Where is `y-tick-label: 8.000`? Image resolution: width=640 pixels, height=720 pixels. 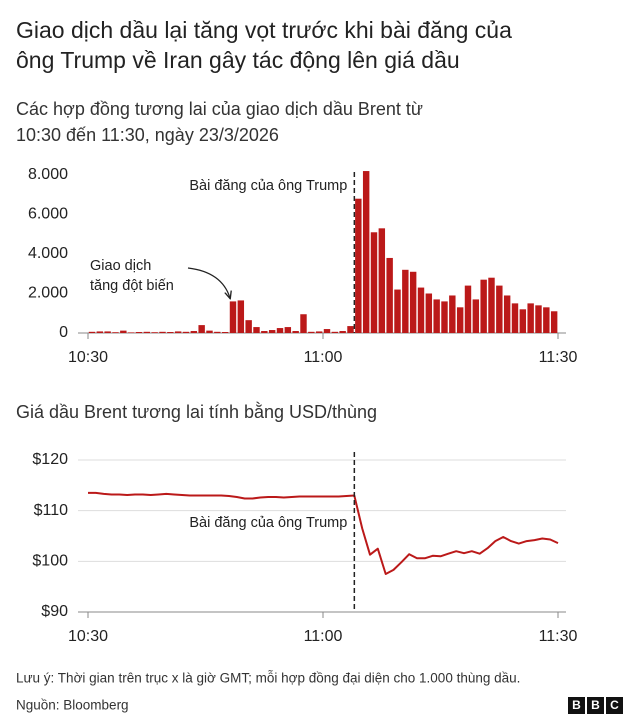
y-tick-label: 8.000 is located at coordinates (48, 174).